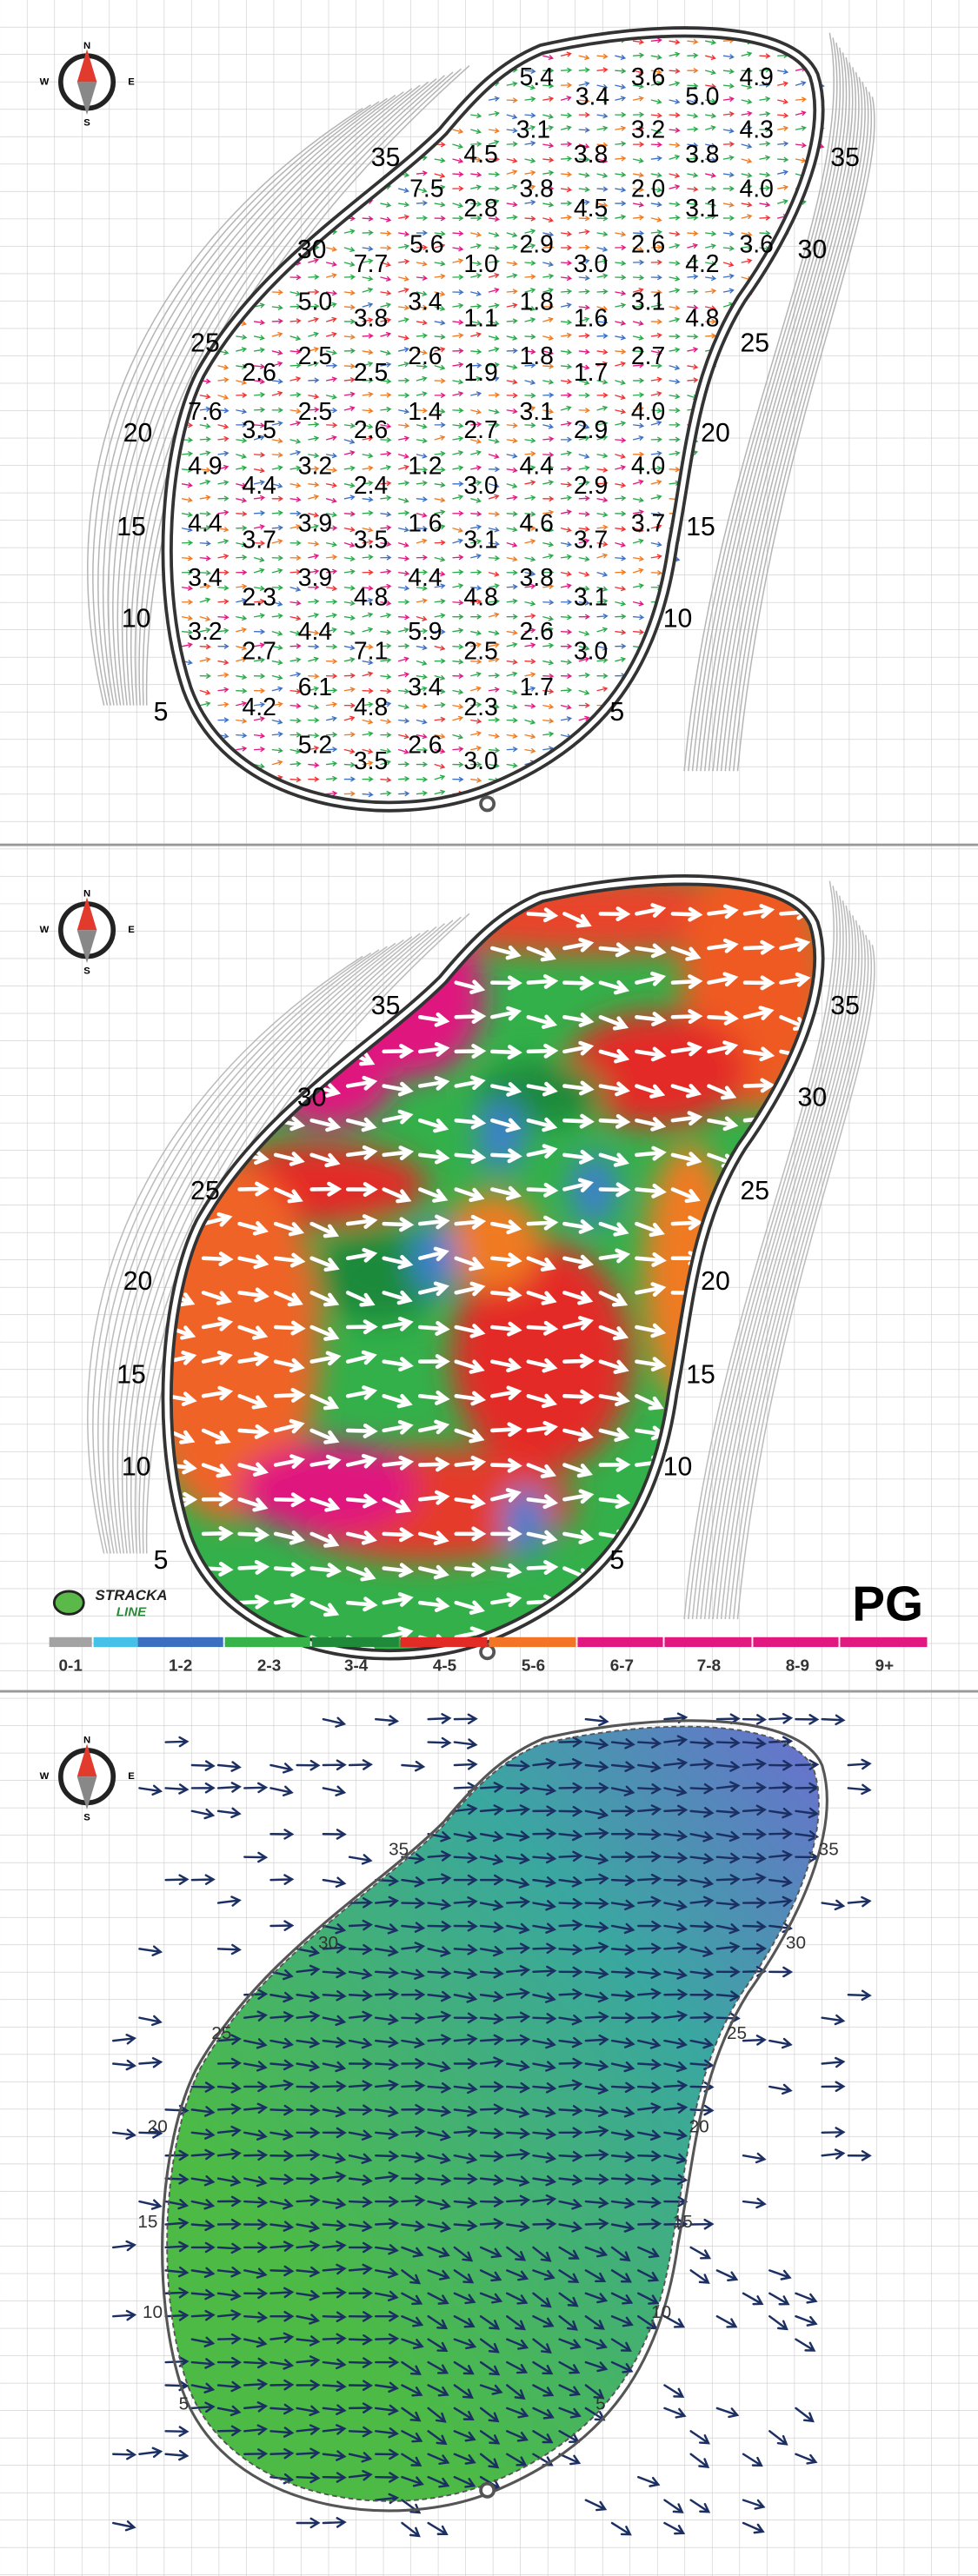 The image size is (978, 2576). What do you see at coordinates (591, 208) in the screenshot?
I see `slope-value: 4.5` at bounding box center [591, 208].